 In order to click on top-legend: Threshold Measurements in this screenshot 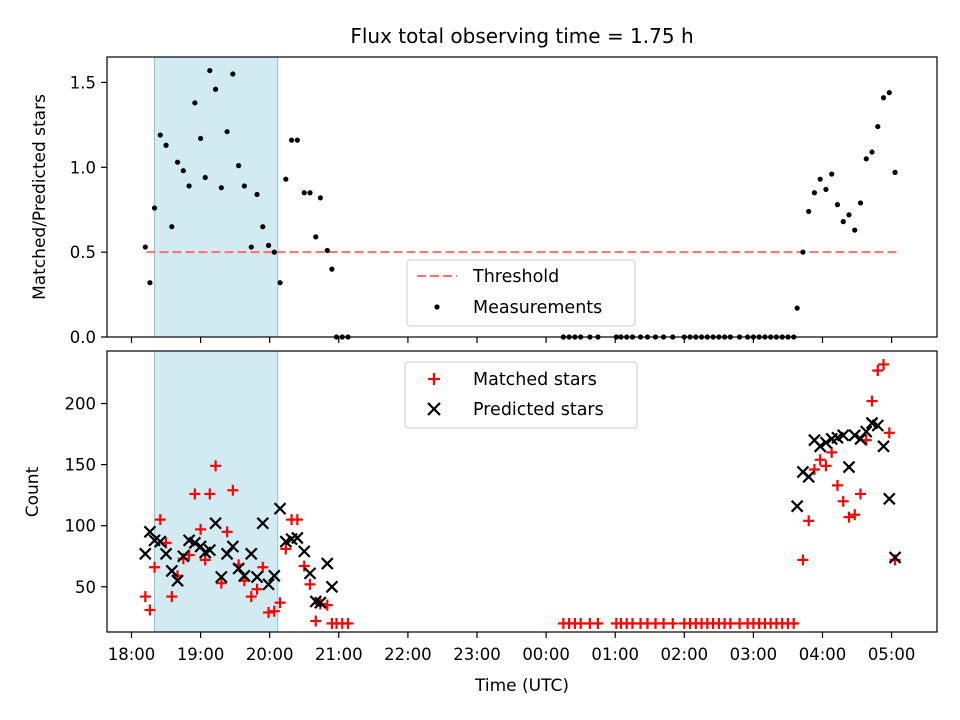, I will do `click(521, 293)`.